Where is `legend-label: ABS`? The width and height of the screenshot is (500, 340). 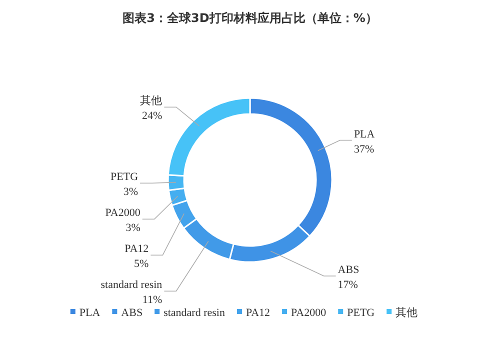 legend-label: ABS is located at coordinates (132, 313).